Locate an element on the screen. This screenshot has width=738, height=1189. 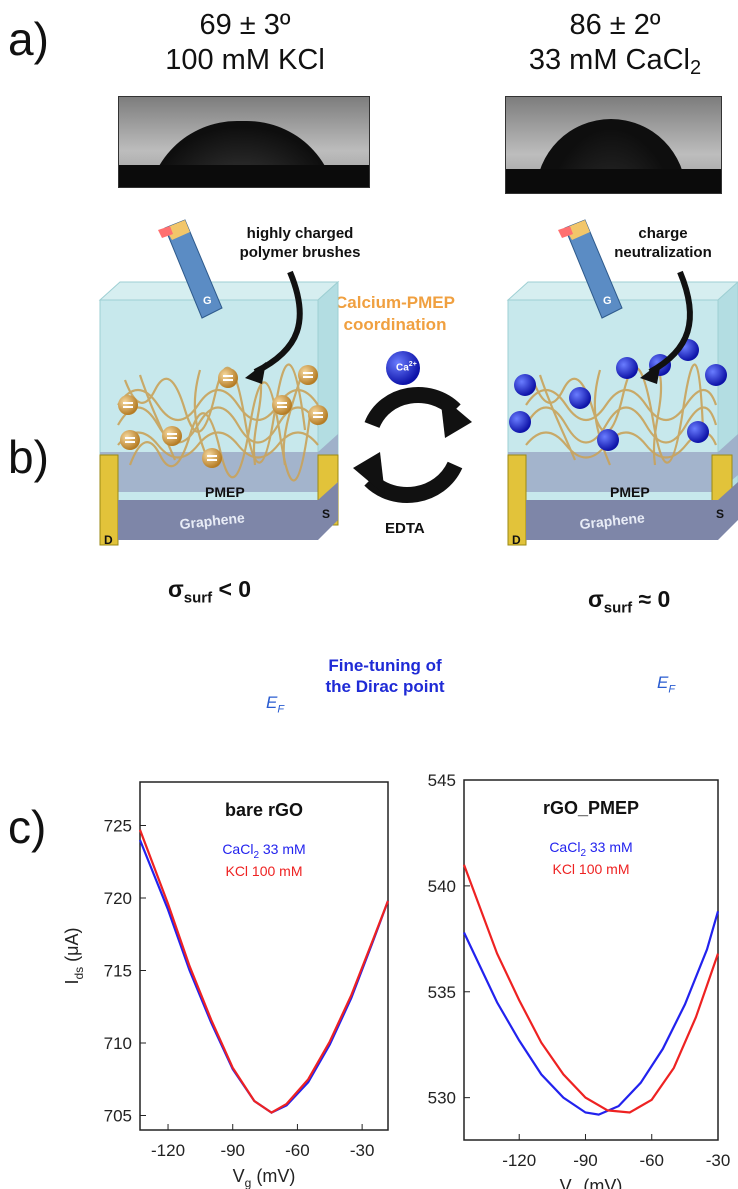
y-tick-label: 715 is located at coordinates (118, 971).